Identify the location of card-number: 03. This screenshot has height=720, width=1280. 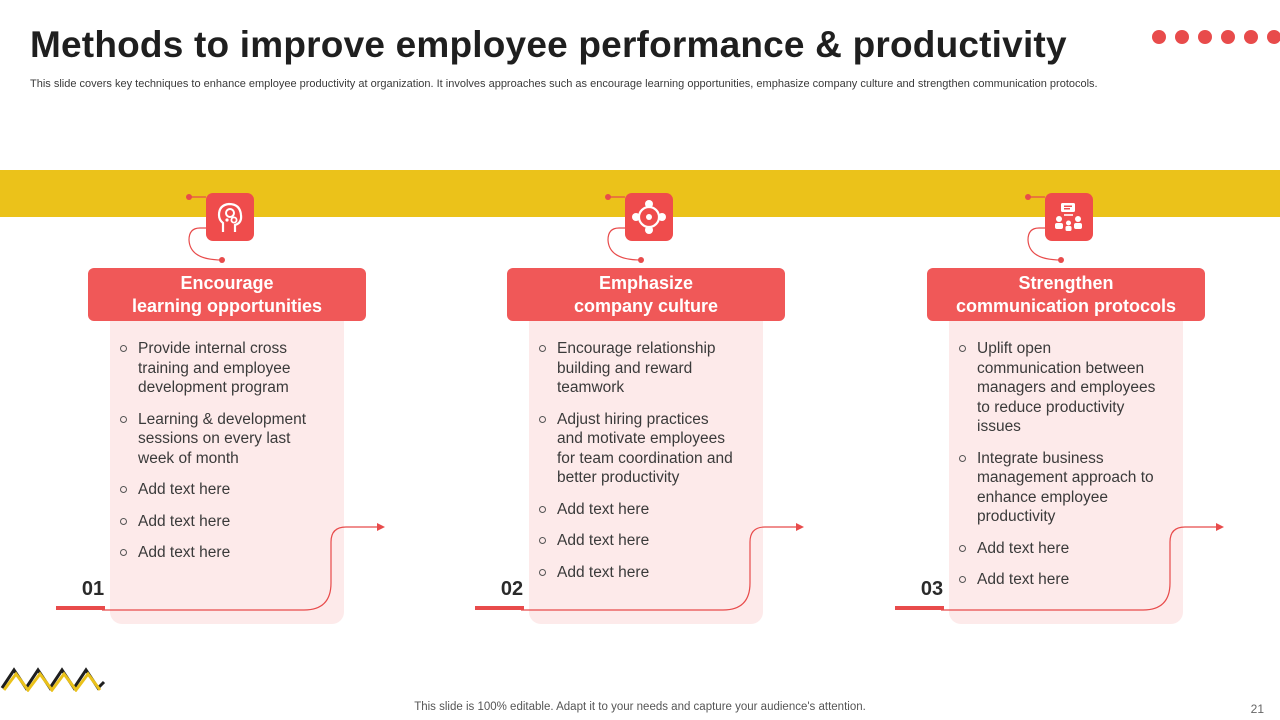
(932, 589).